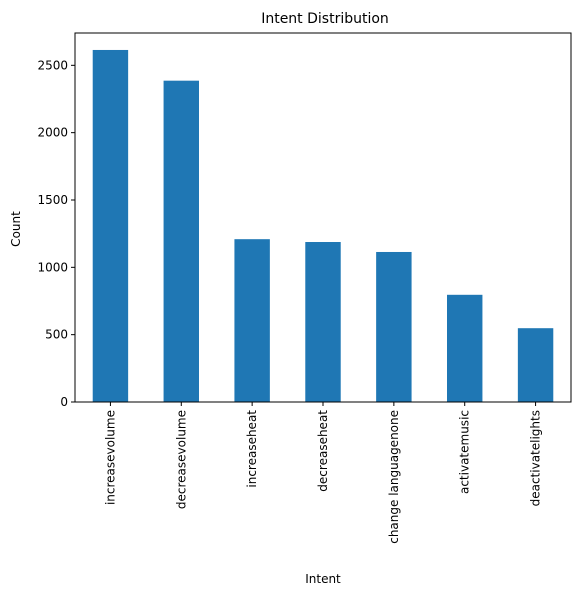 This screenshot has width=580, height=601. Describe the element at coordinates (465, 348) in the screenshot. I see `bar-activatemusic` at that location.